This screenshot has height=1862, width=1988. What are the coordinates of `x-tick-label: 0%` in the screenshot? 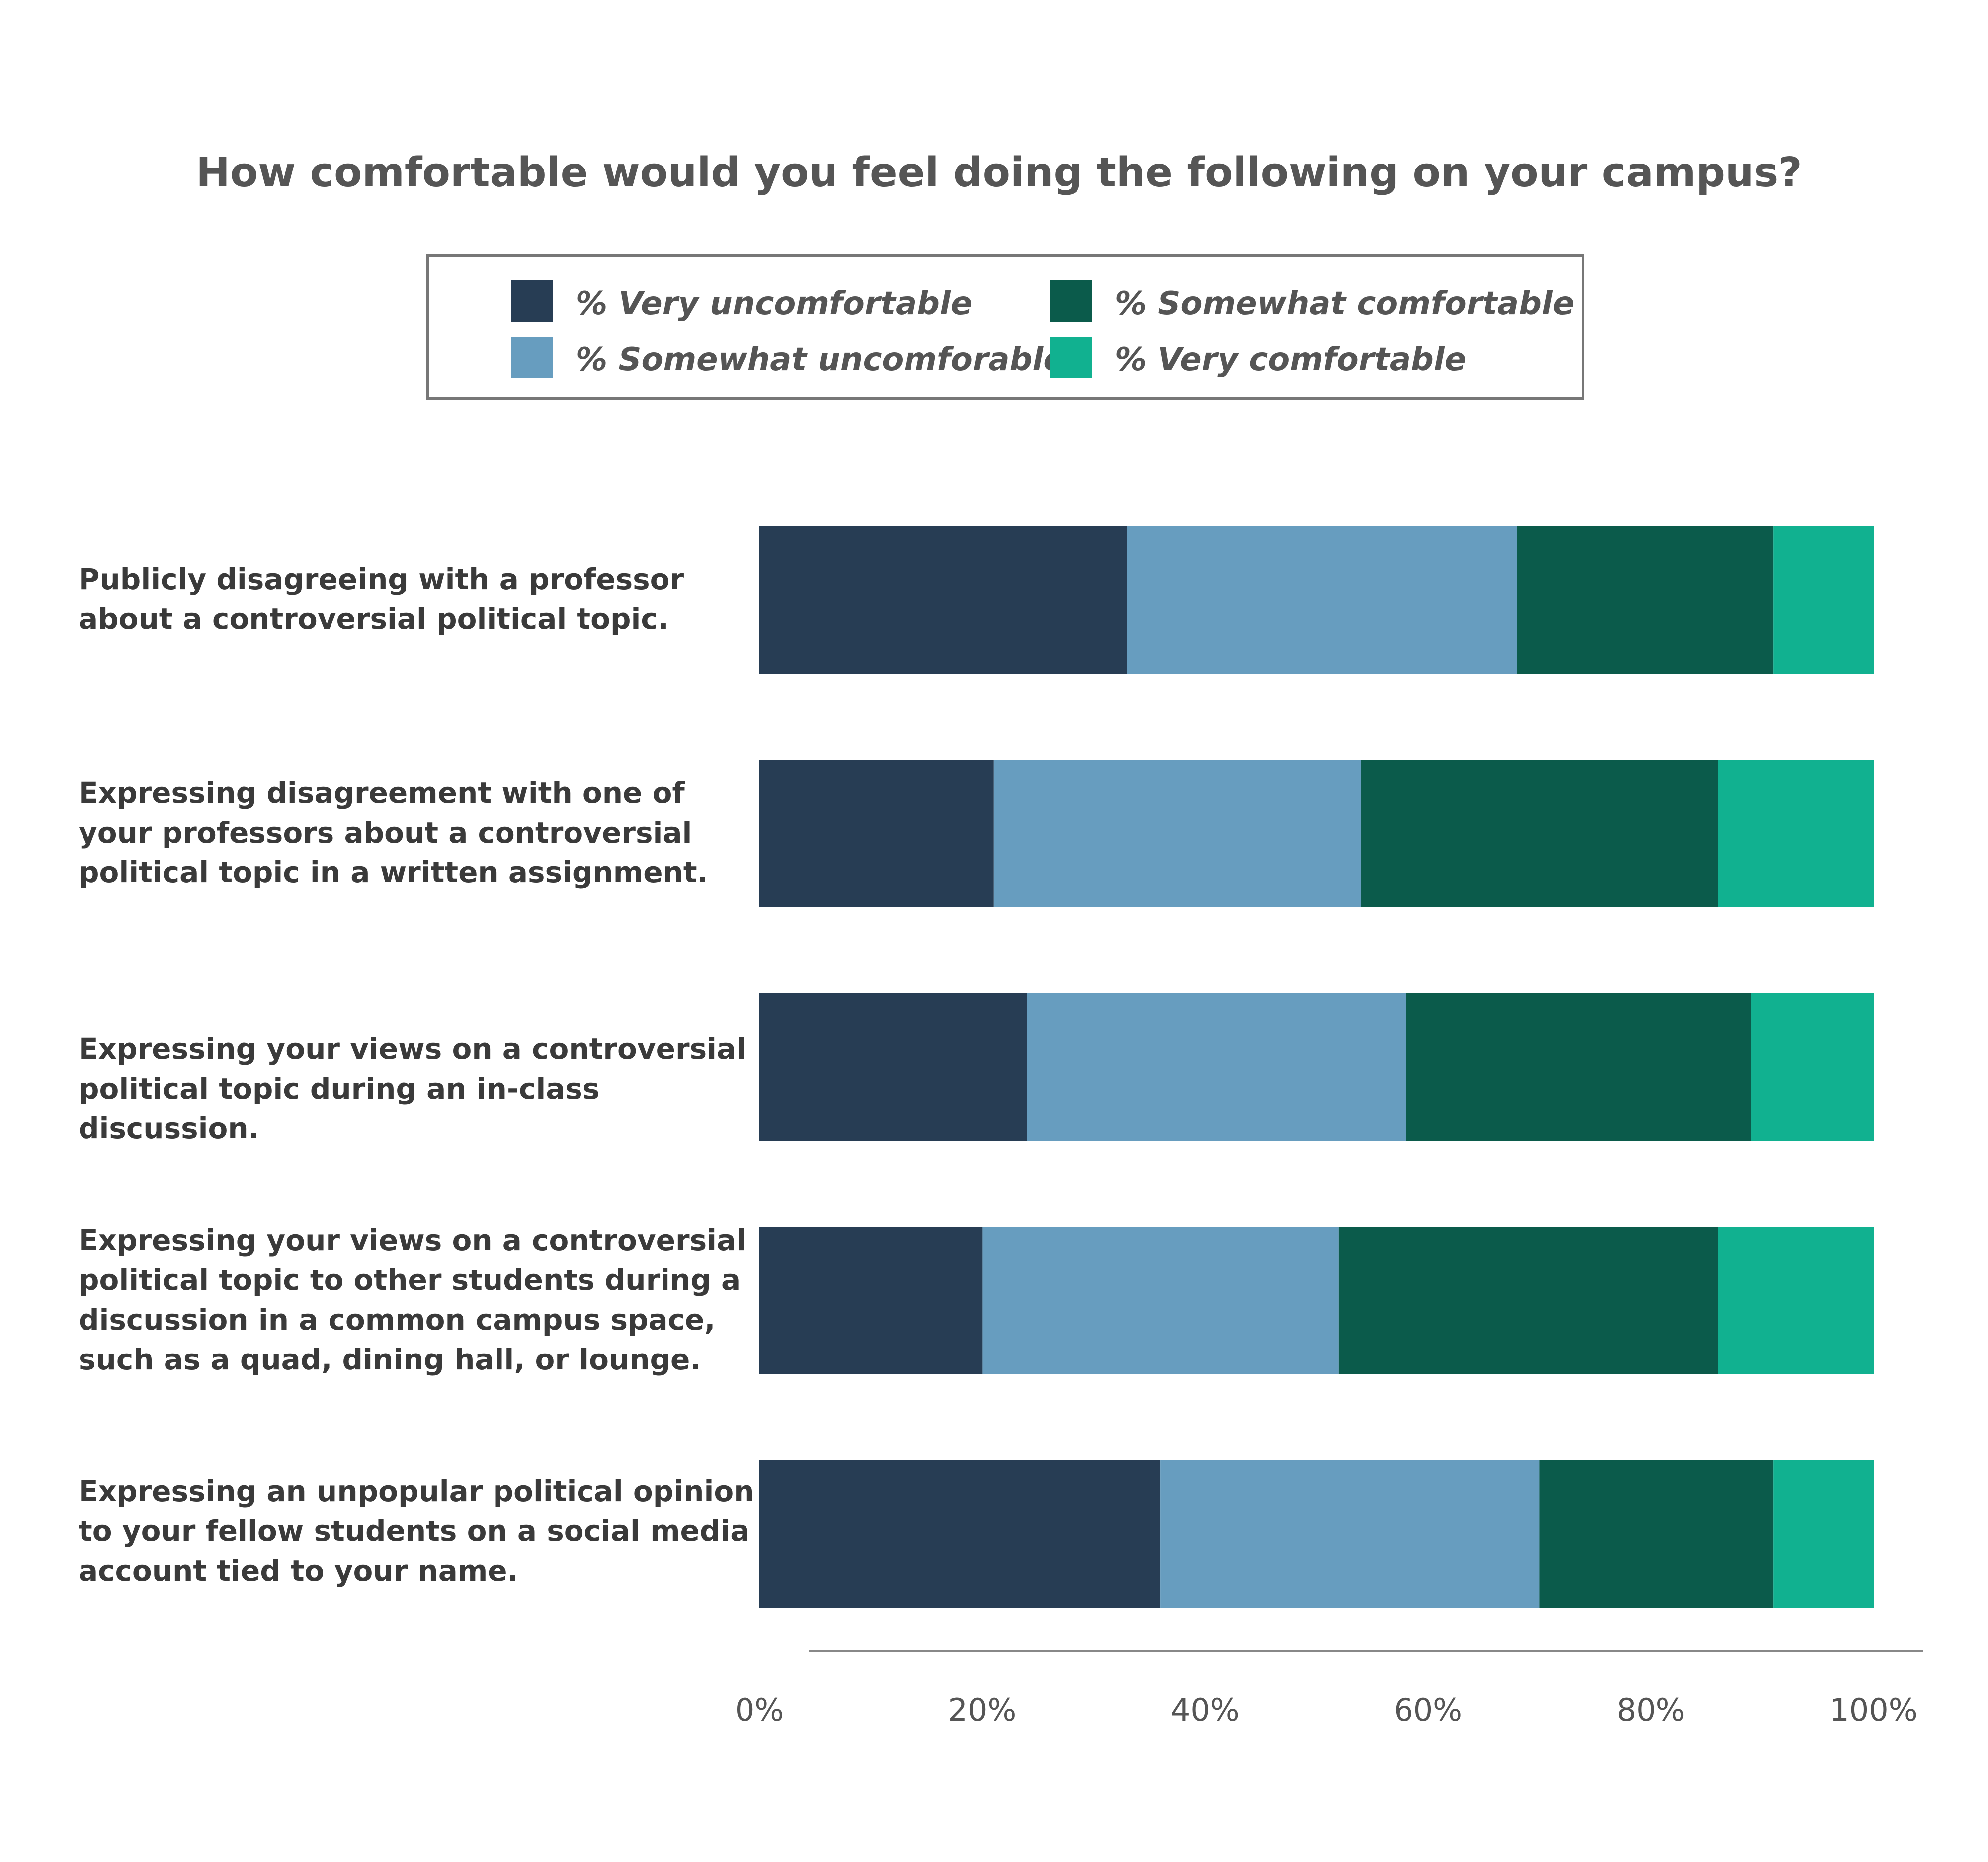 It's located at (759, 1710).